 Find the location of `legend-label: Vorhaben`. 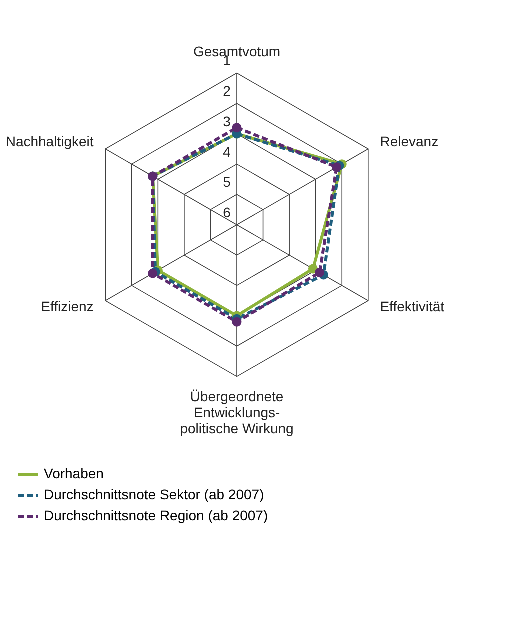

legend-label: Vorhaben is located at coordinates (74, 474).